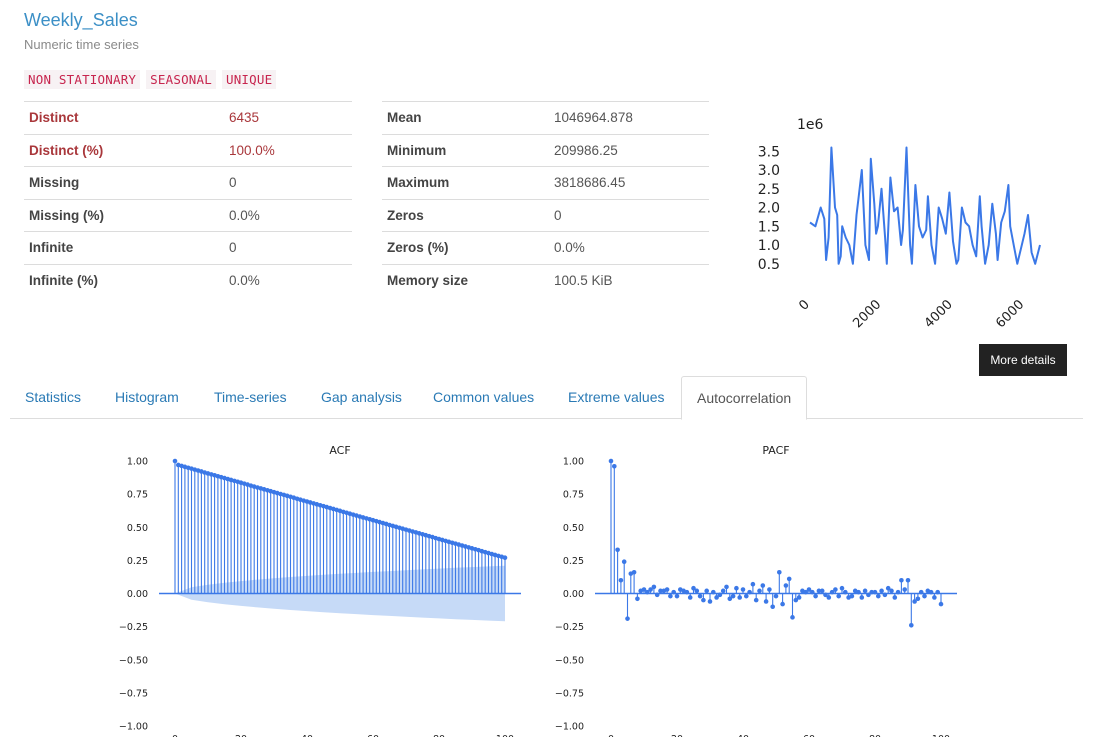 This screenshot has width=1095, height=737. Describe the element at coordinates (545, 280) in the screenshot. I see `stat-row-memory-size: Memory size 100.5 KiB` at that location.